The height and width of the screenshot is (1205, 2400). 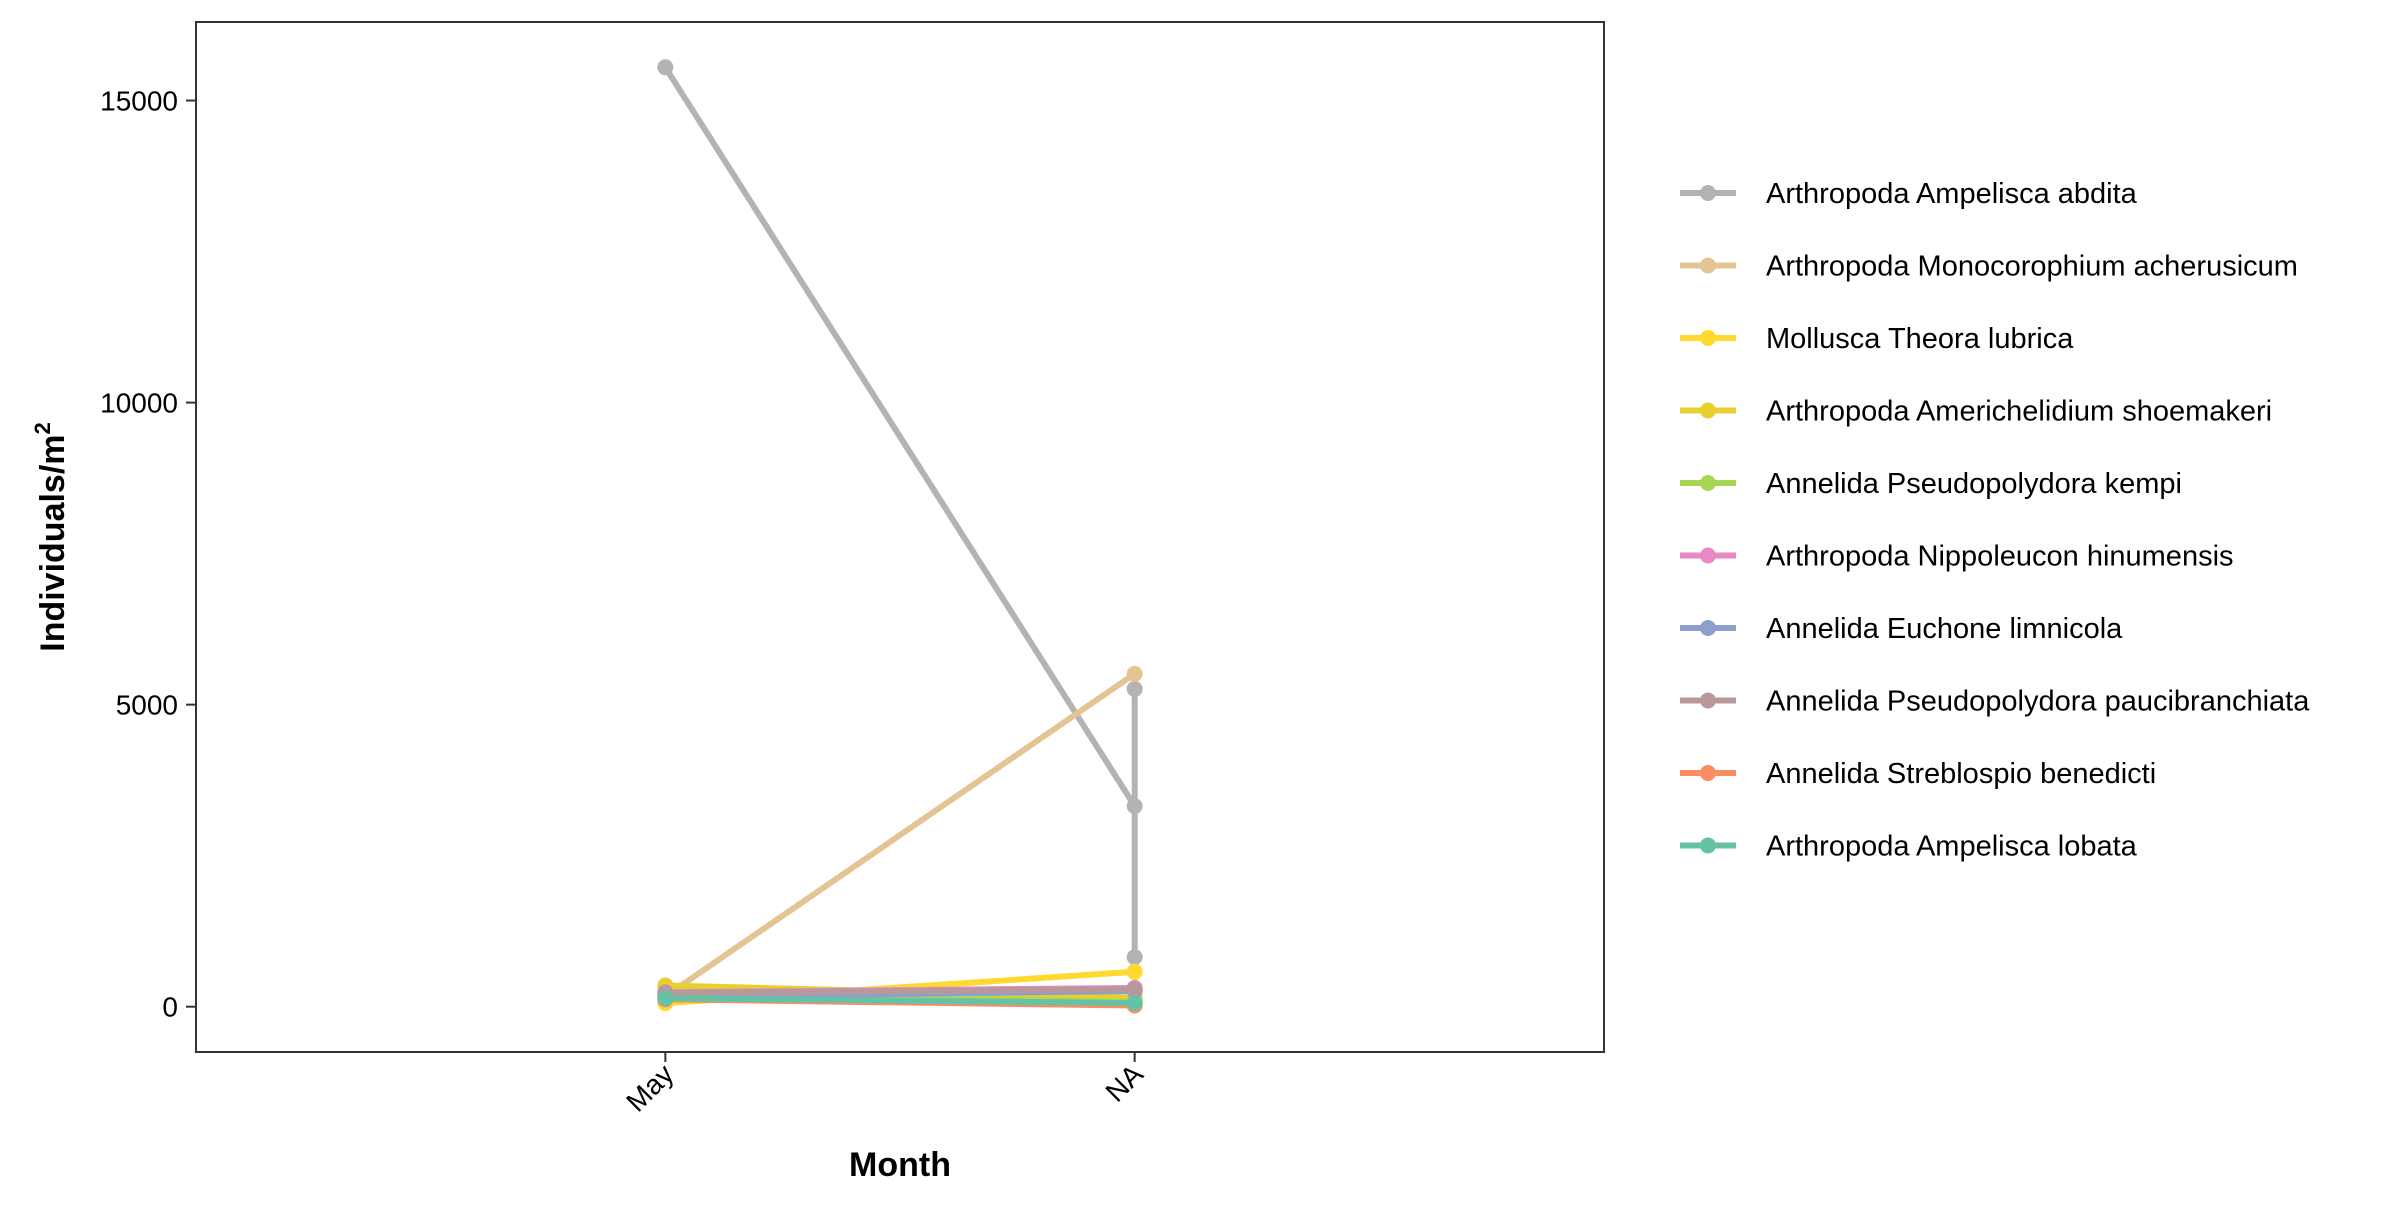 I want to click on legend-item: Annelida Pseudopolydora kempi, so click(x=1931, y=484).